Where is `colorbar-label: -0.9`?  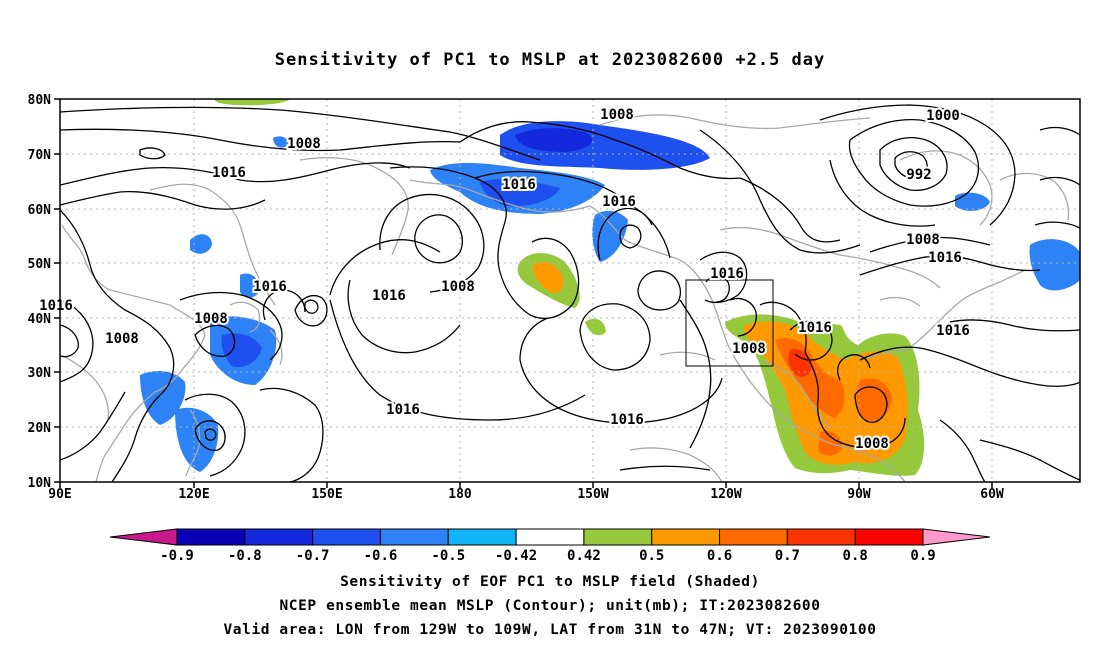
colorbar-label: -0.9 is located at coordinates (177, 556).